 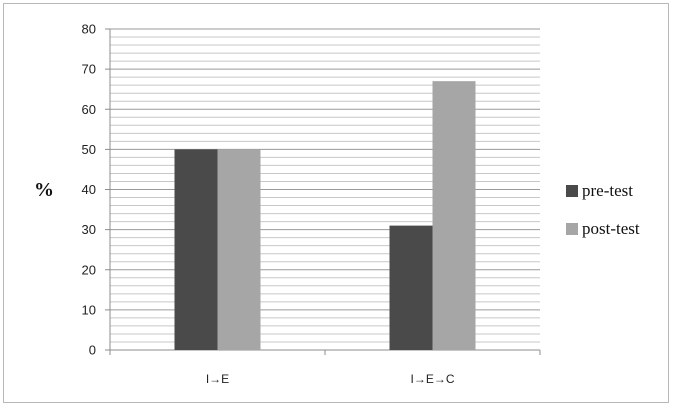 What do you see at coordinates (611, 228) in the screenshot?
I see `legend-label-post-test: post-test` at bounding box center [611, 228].